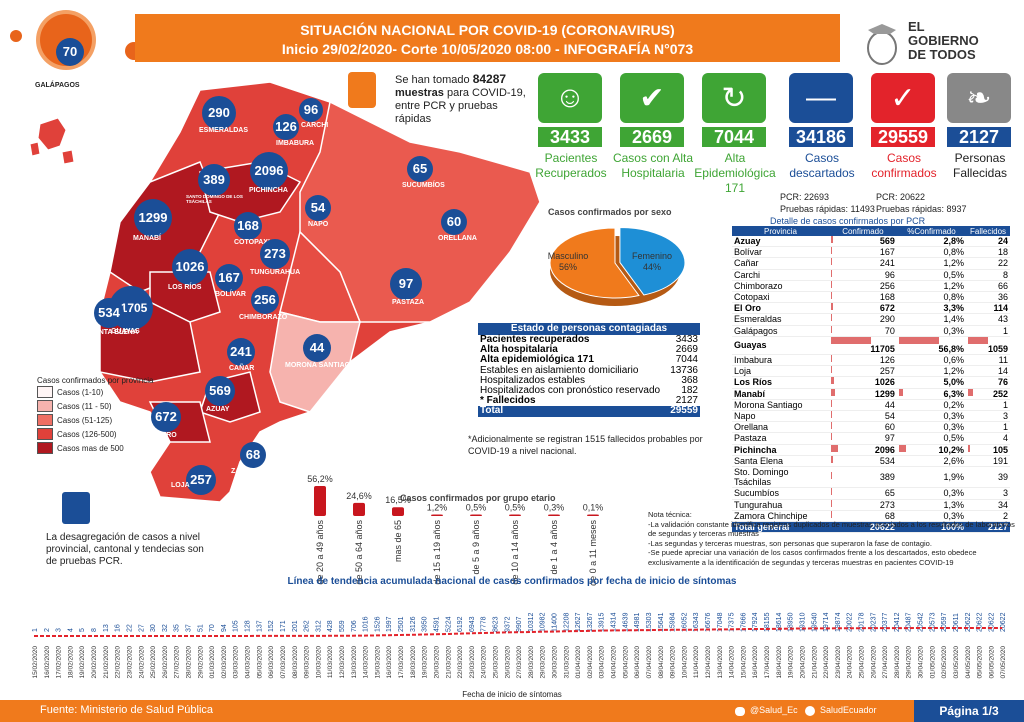 This screenshot has width=1024, height=722. Describe the element at coordinates (780, 346) in the screenshot. I see `province-name: Guayas` at that location.